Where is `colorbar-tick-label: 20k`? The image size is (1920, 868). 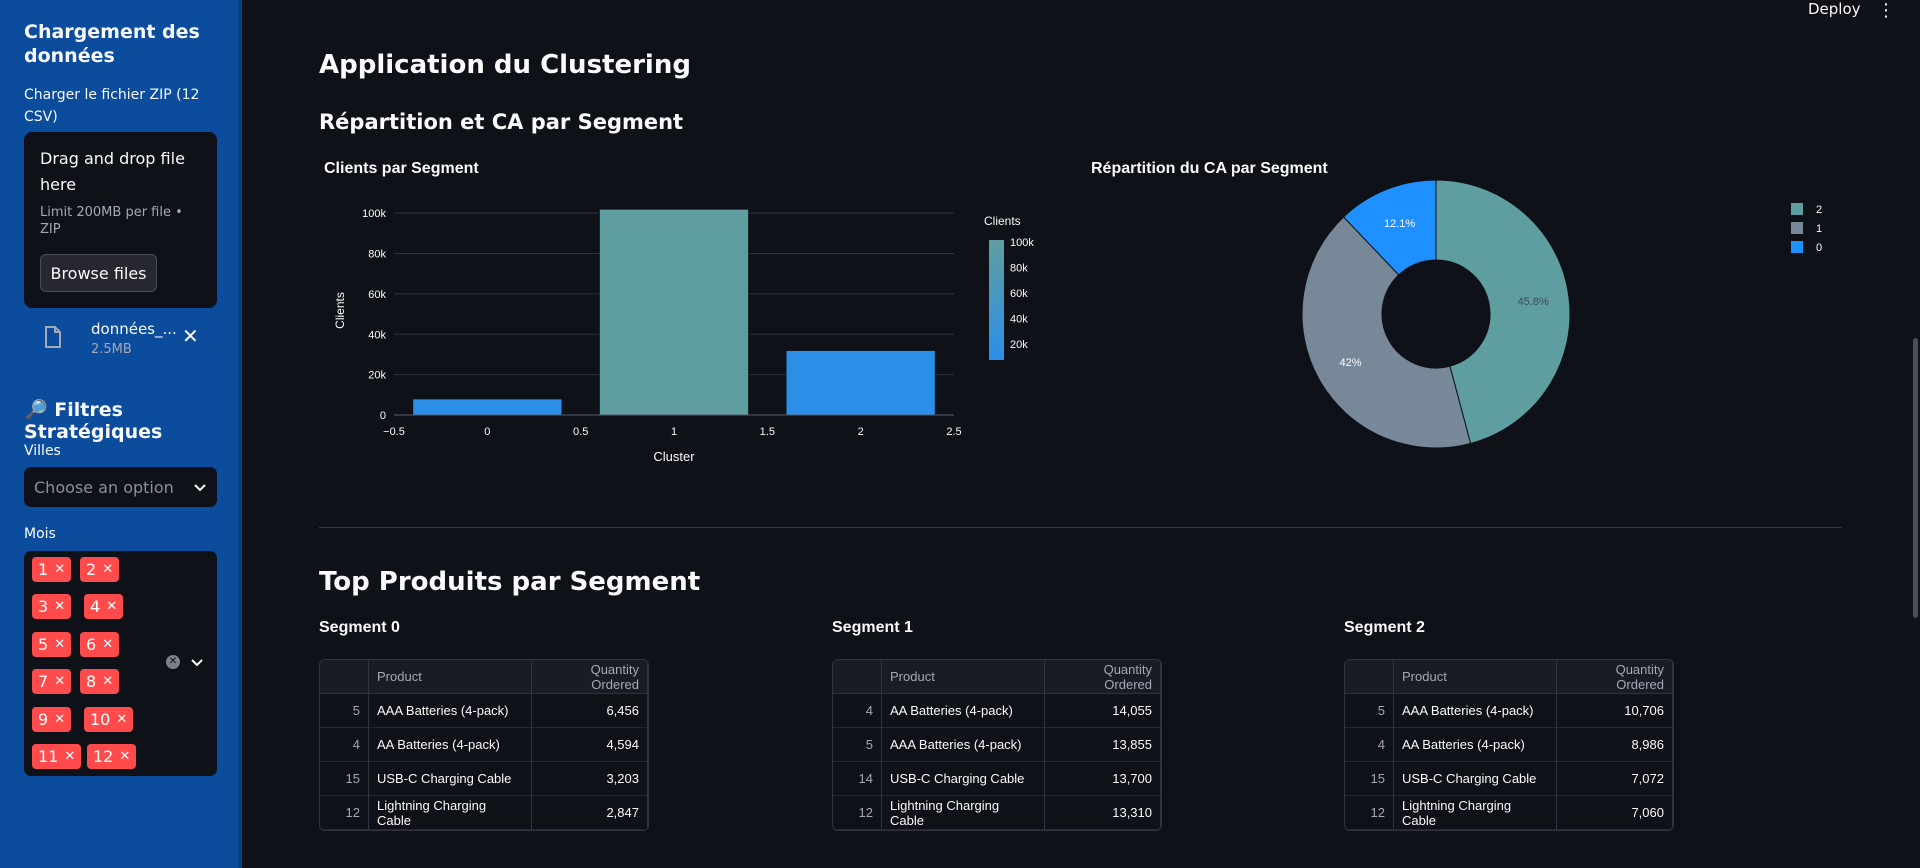
colorbar-tick-label: 20k is located at coordinates (1019, 345).